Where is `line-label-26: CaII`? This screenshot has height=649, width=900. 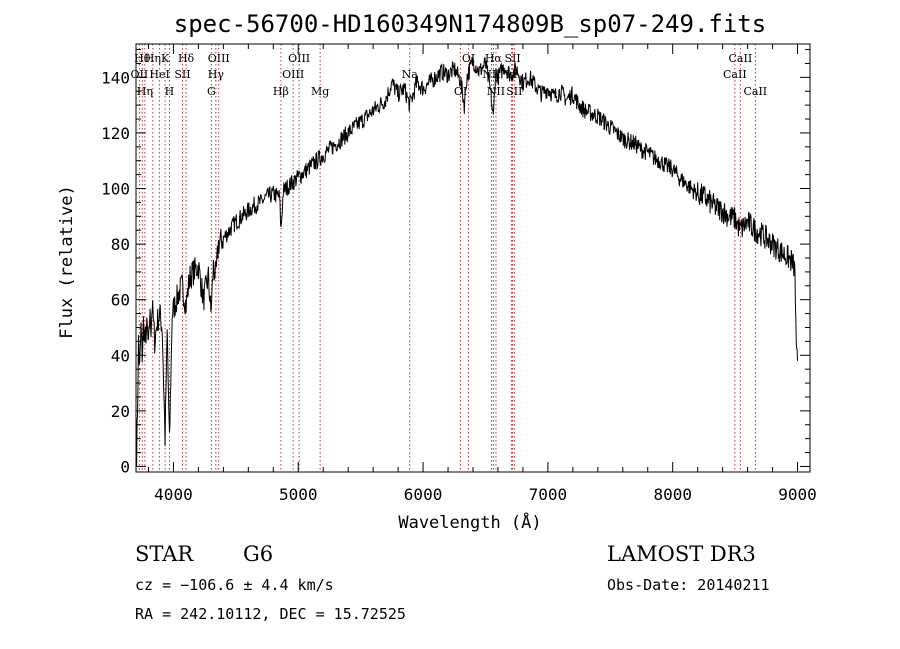
line-label-26: CaII is located at coordinates (741, 58).